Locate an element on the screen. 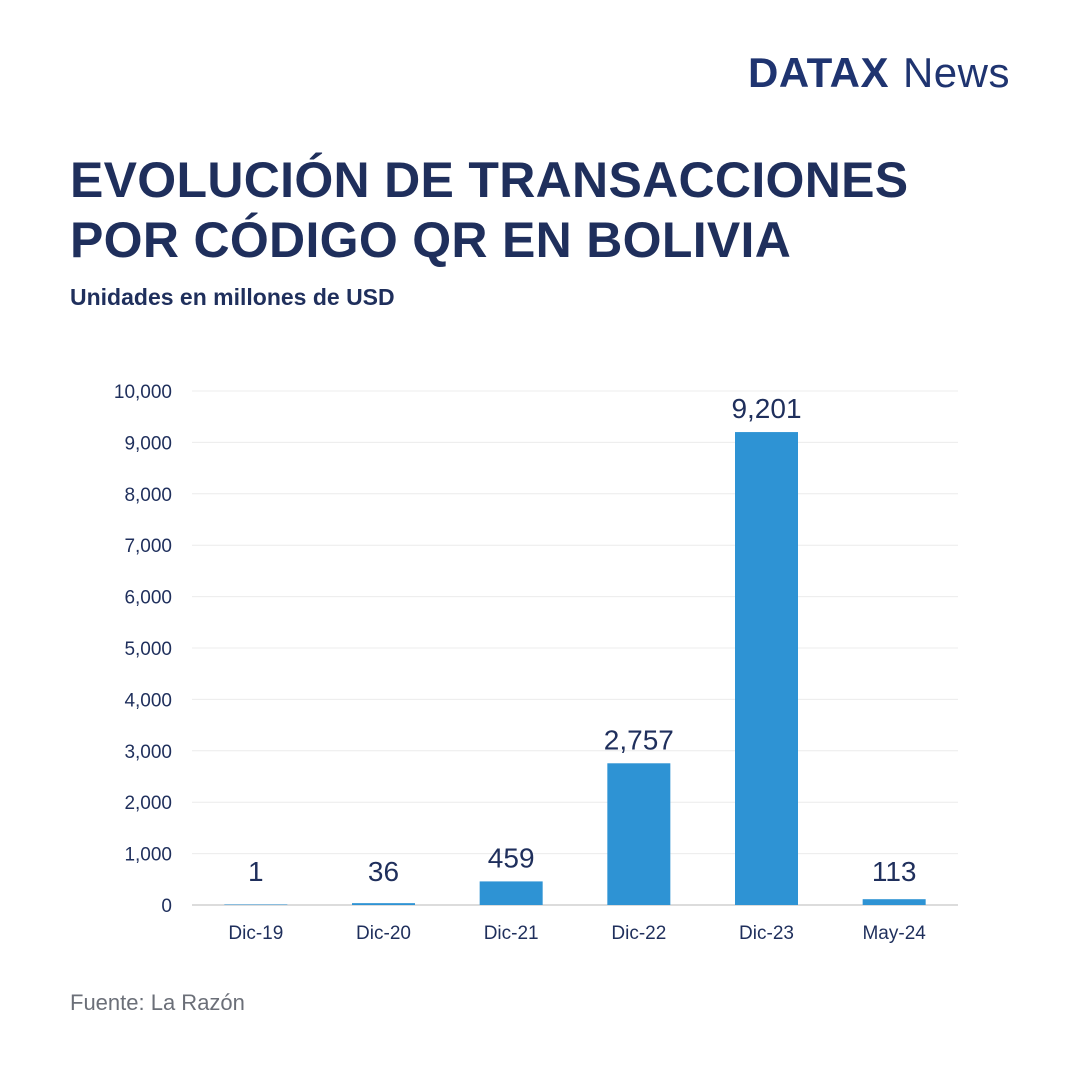 The height and width of the screenshot is (1080, 1080). value-label: 36 is located at coordinates (383, 871).